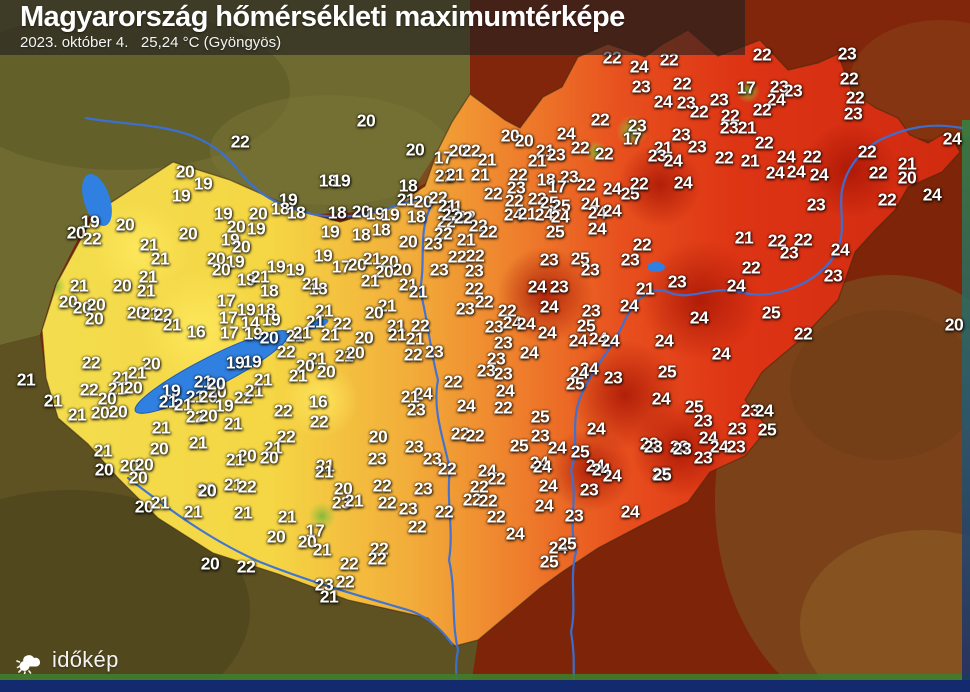  What do you see at coordinates (250, 322) in the screenshot?
I see `temp-label: 14` at bounding box center [250, 322].